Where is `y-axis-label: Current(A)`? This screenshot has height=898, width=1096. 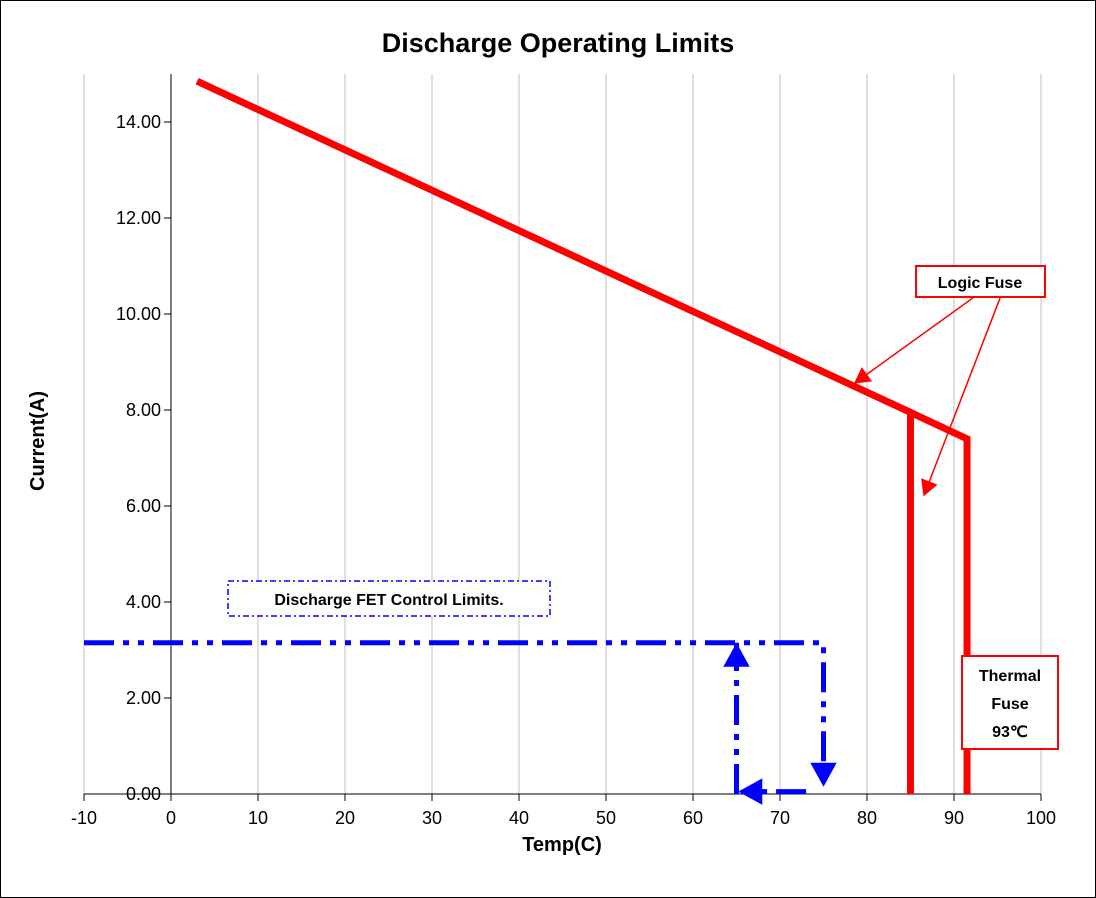 y-axis-label: Current(A) is located at coordinates (38, 441).